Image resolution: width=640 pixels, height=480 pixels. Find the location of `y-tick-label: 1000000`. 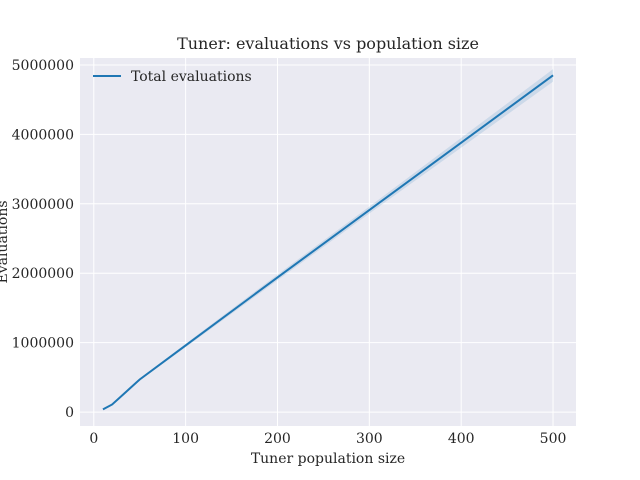

y-tick-label: 1000000 is located at coordinates (43, 344).